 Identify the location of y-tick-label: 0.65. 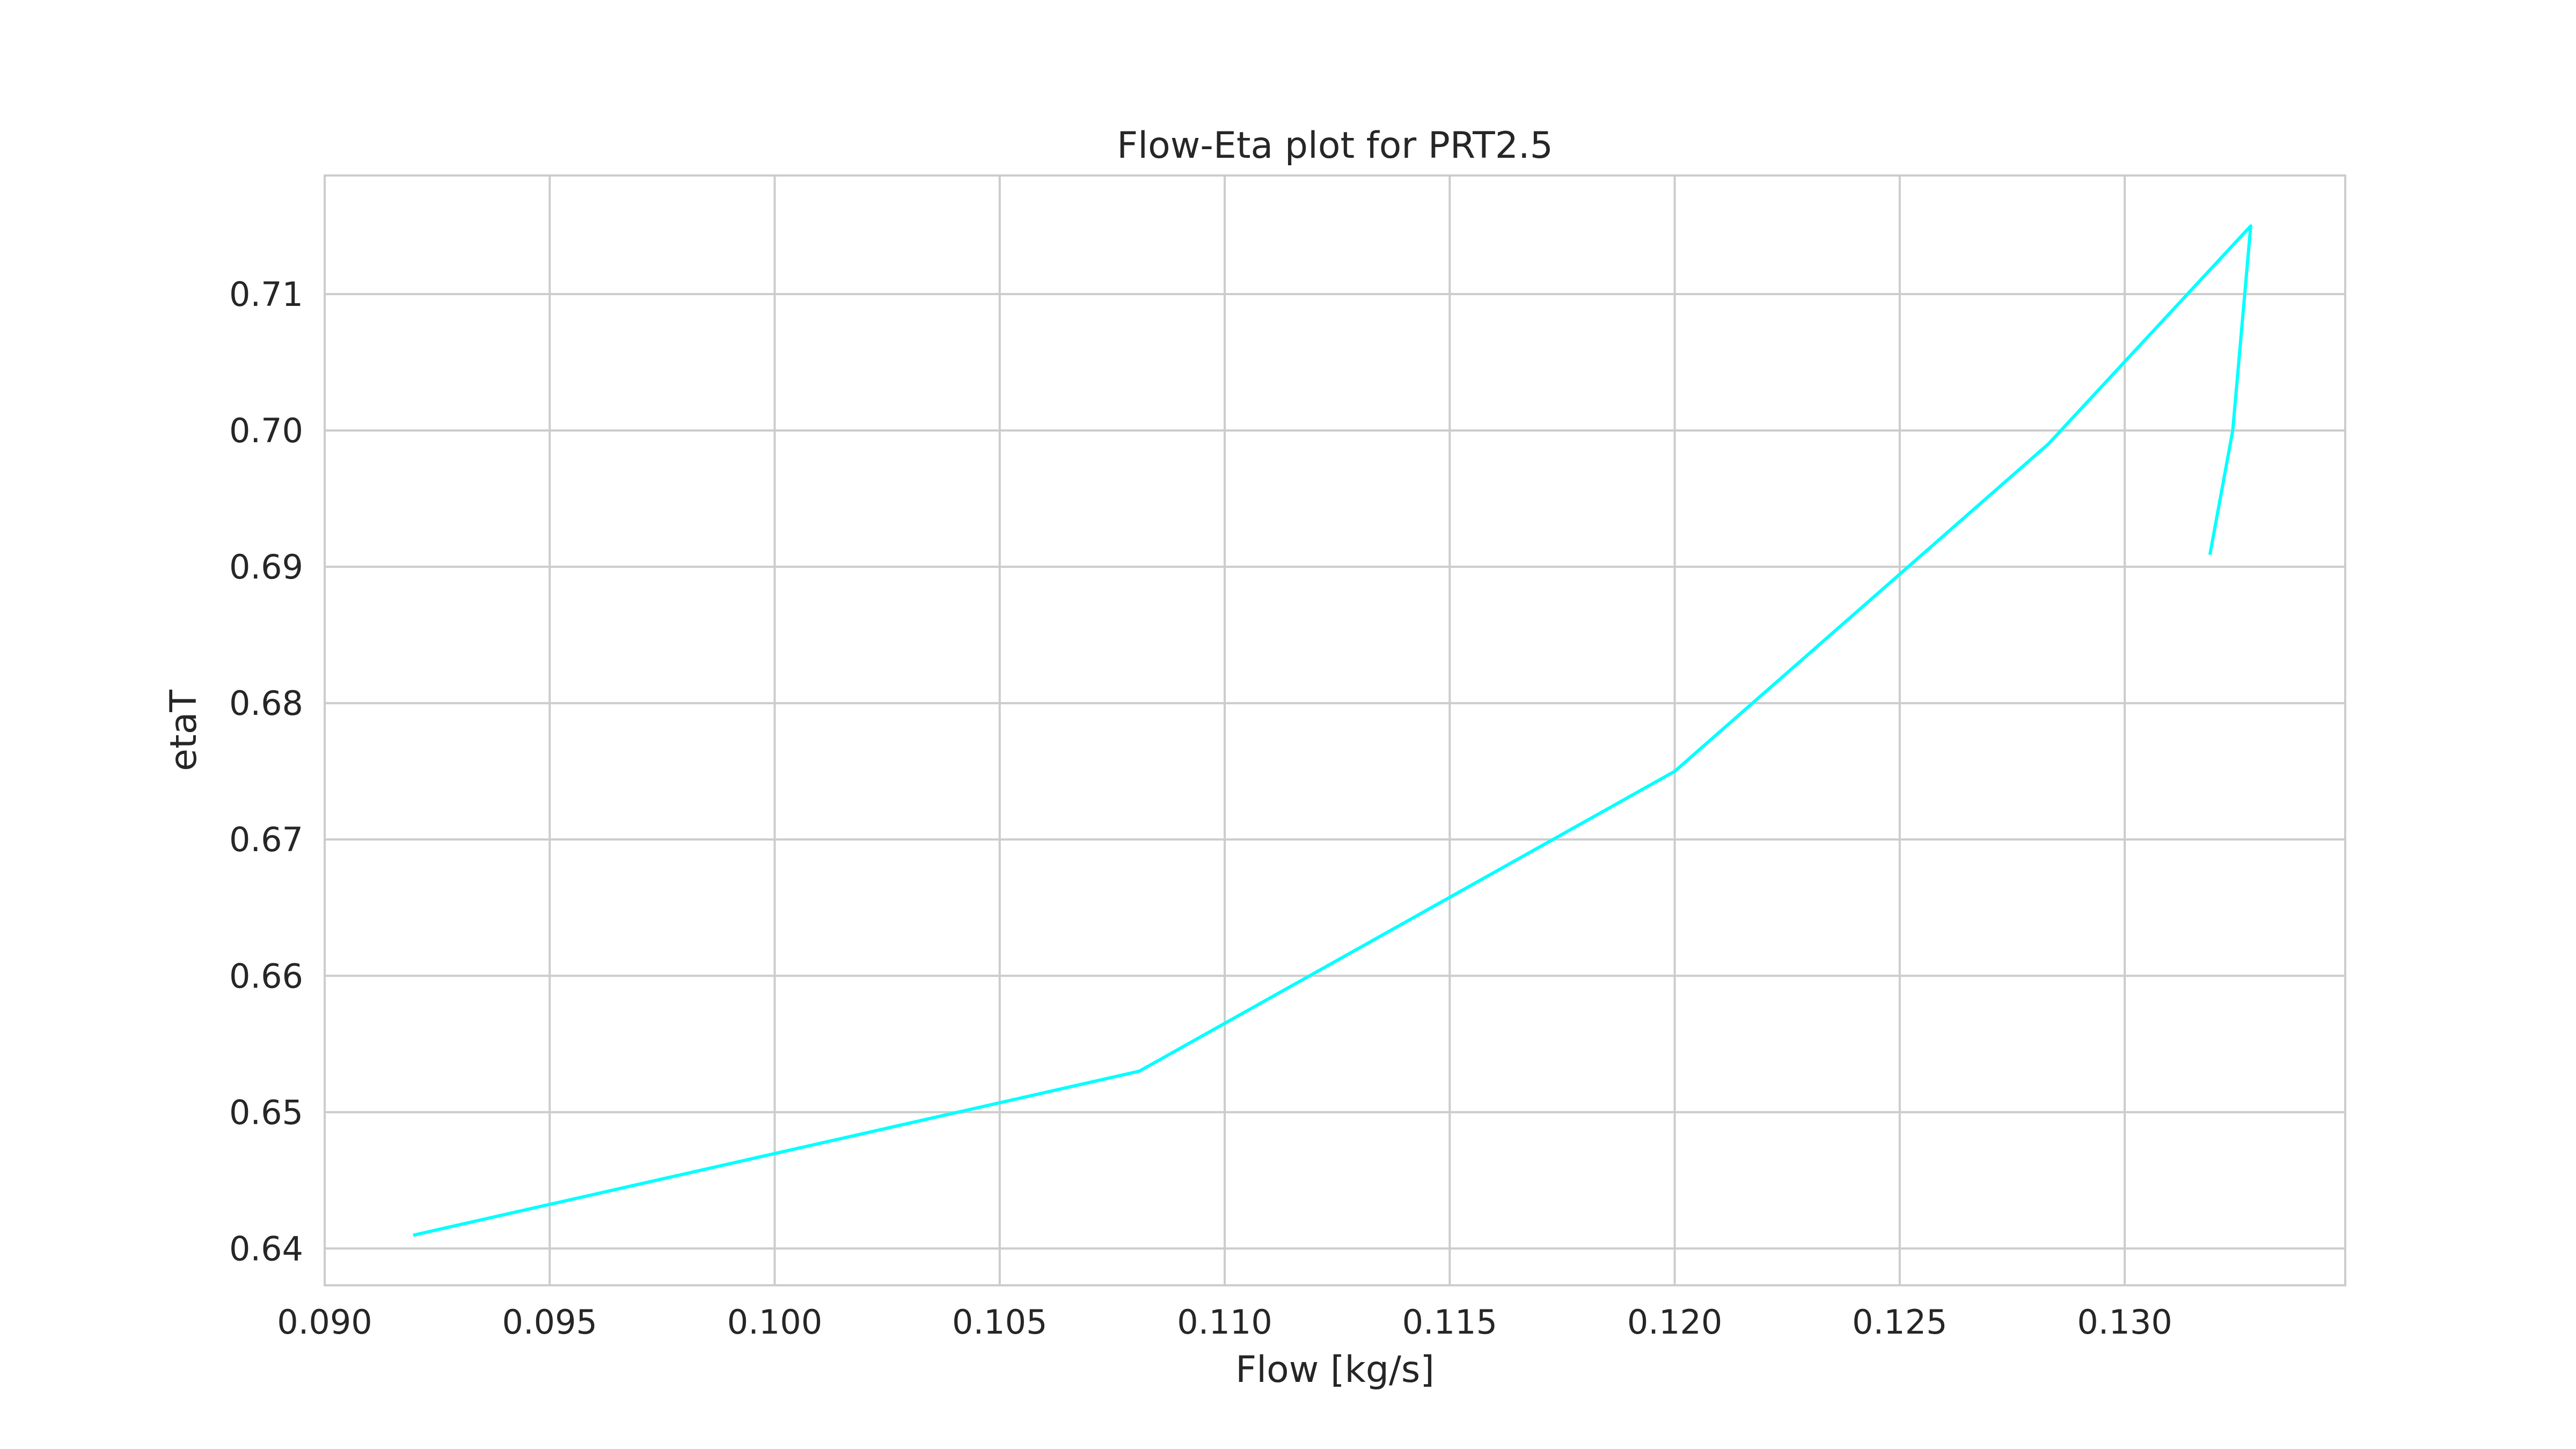
(266, 1112).